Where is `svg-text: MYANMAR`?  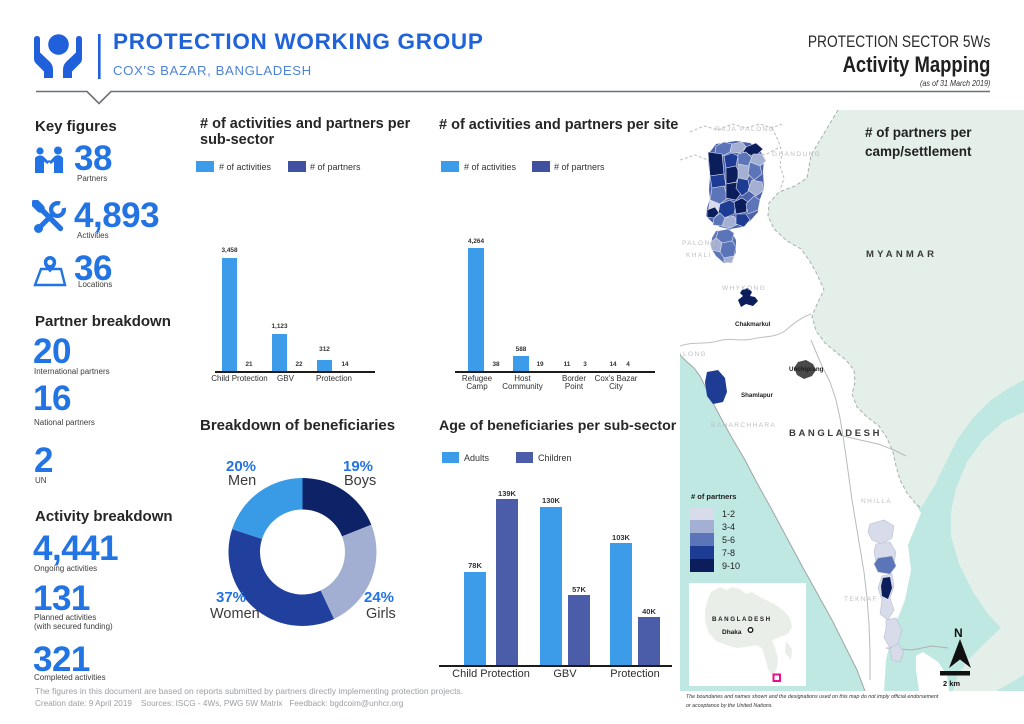 svg-text: MYANMAR is located at coordinates (901, 254).